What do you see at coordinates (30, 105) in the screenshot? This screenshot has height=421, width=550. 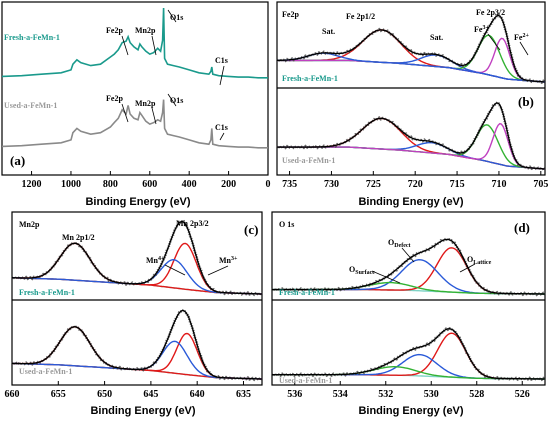 I see `used-label-a: Used-a-FeMn-1` at bounding box center [30, 105].